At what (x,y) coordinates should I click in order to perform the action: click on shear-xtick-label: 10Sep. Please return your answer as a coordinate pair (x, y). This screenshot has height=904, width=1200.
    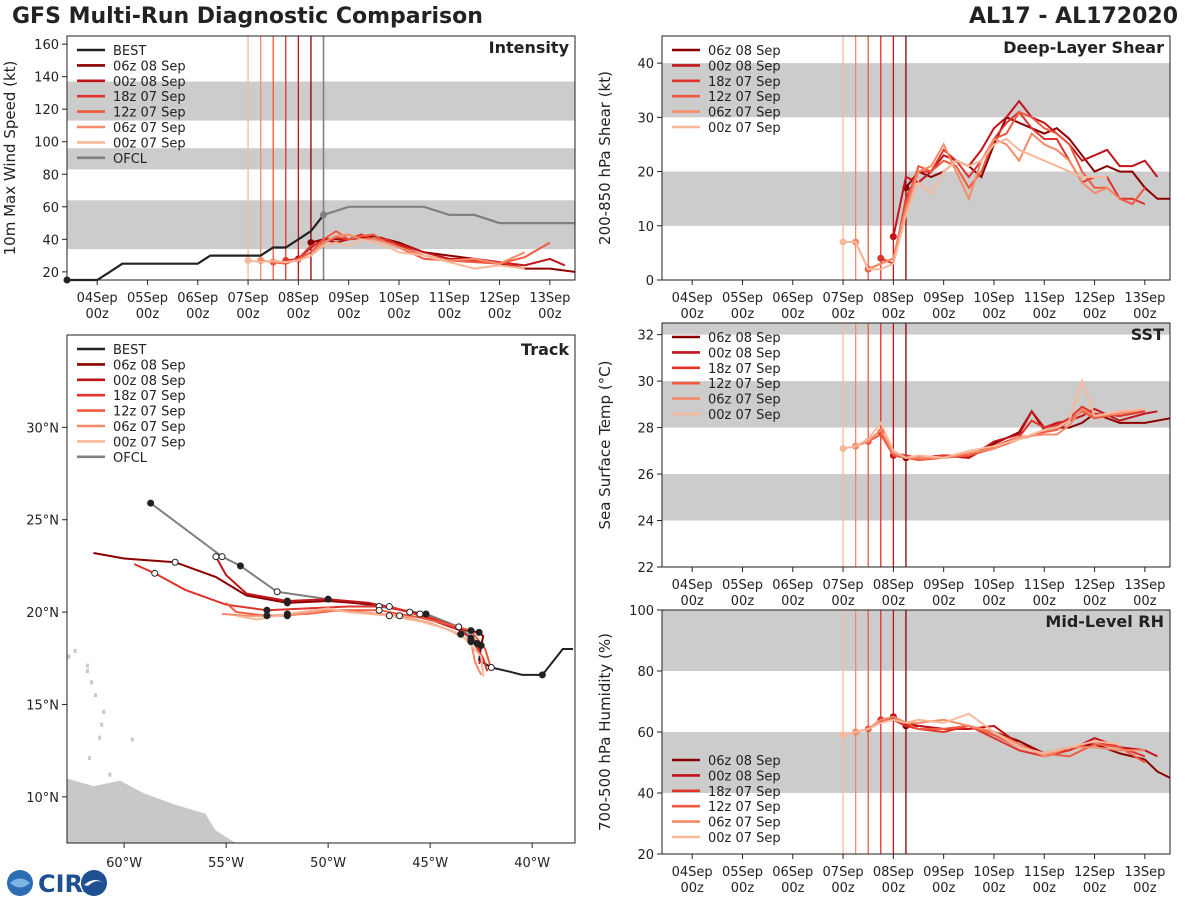
    Looking at the image, I should click on (993, 298).